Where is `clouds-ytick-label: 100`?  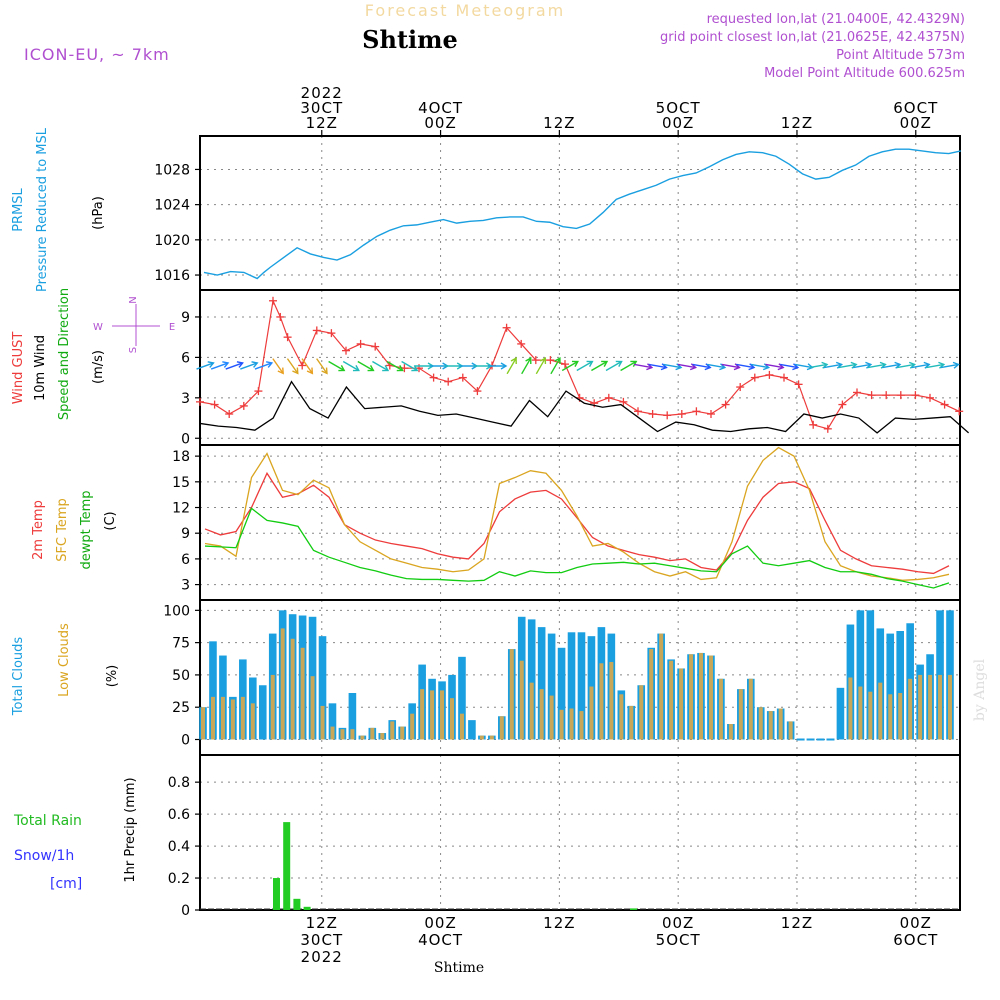
clouds-ytick-label: 100 is located at coordinates (176, 611).